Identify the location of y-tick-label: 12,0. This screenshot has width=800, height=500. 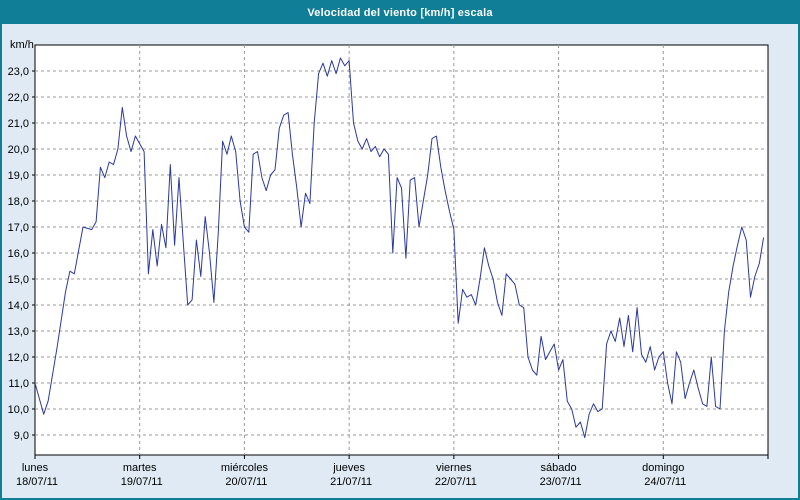
(18, 358).